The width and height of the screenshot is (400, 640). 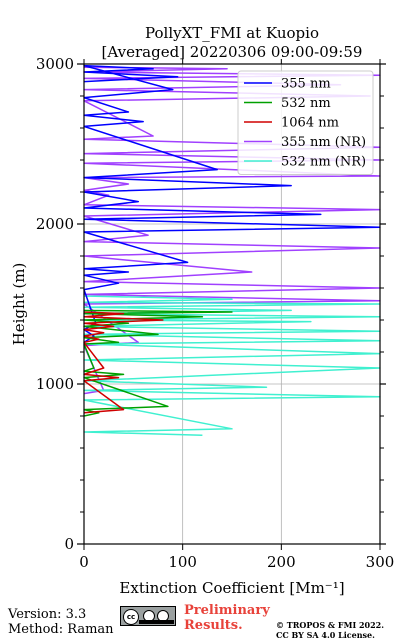 What do you see at coordinates (61, 629) in the screenshot?
I see `method-label: Method: Raman` at bounding box center [61, 629].